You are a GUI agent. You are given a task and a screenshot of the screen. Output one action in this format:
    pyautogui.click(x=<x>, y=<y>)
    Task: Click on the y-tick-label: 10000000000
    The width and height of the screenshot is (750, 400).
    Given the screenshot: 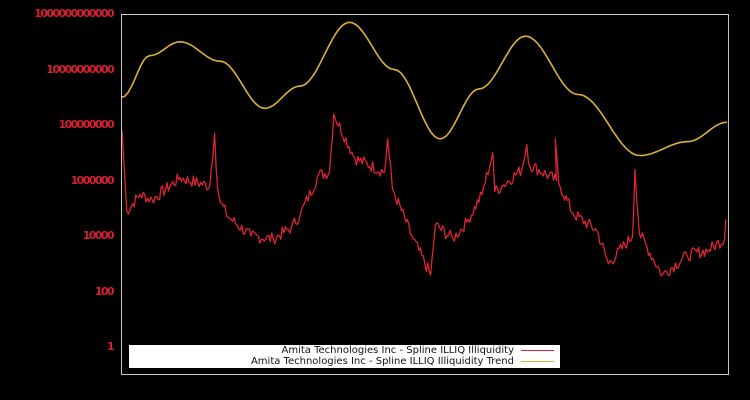 What is the action you would take?
    pyautogui.click(x=80, y=69)
    